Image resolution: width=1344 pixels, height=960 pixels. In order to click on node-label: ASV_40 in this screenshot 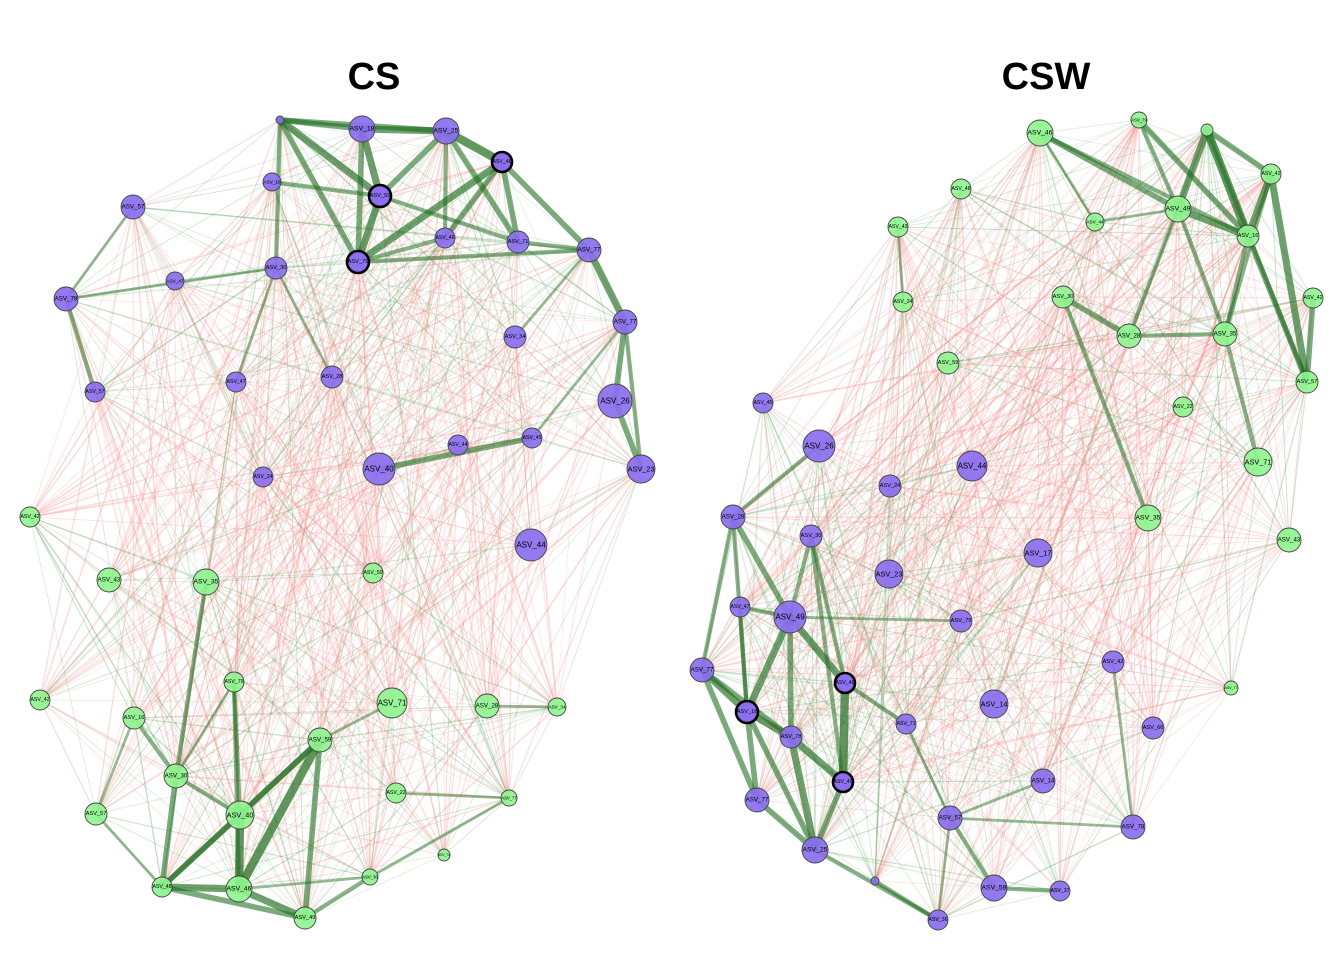, I will do `click(842, 782)`.